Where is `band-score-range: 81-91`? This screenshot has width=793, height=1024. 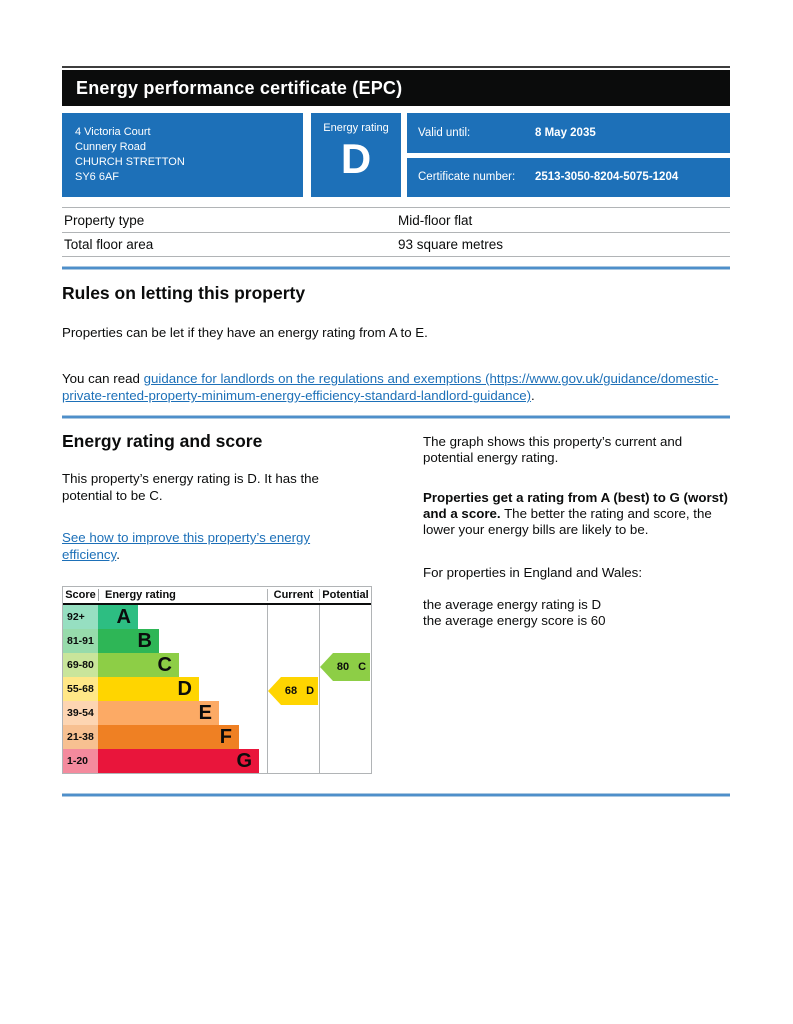 band-score-range: 81-91 is located at coordinates (80, 641).